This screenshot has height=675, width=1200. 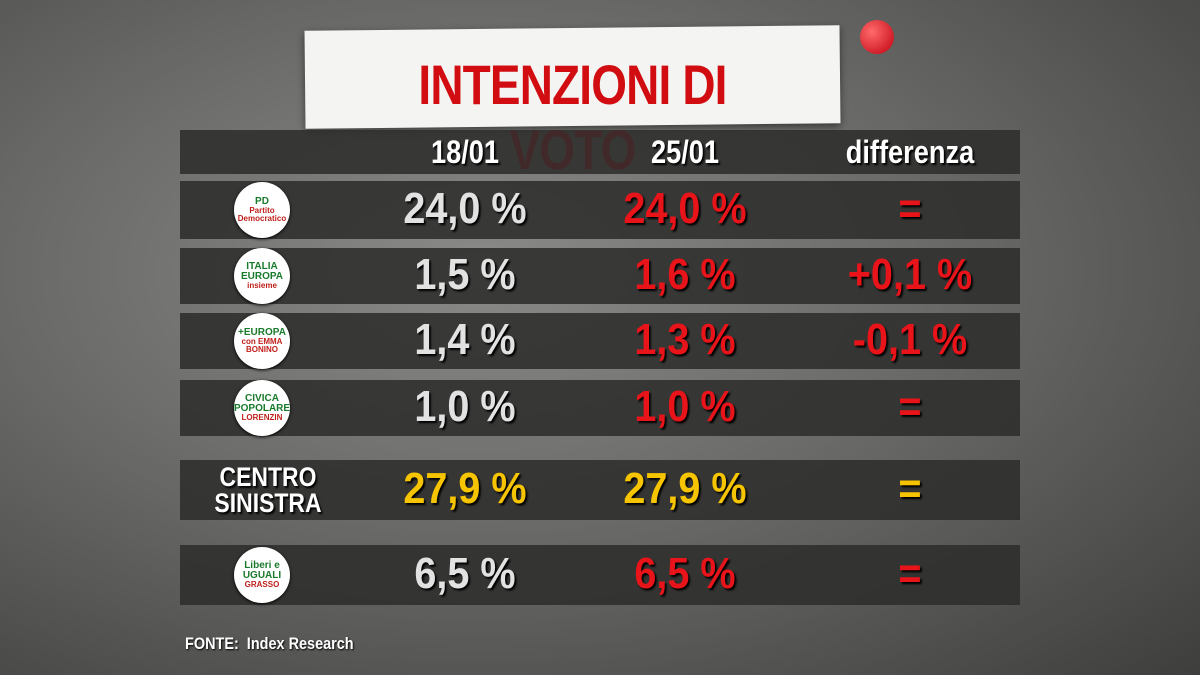 What do you see at coordinates (685, 152) in the screenshot?
I see `column-header: 25/01` at bounding box center [685, 152].